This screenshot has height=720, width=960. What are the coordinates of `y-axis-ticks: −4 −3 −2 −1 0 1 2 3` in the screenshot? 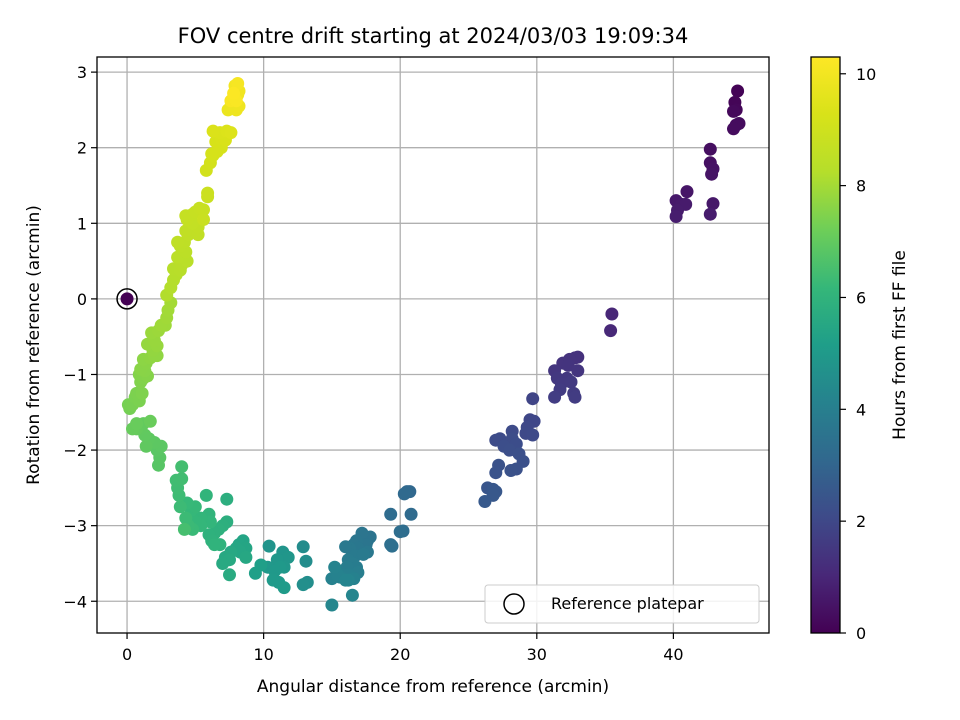 It's located at (80, 337).